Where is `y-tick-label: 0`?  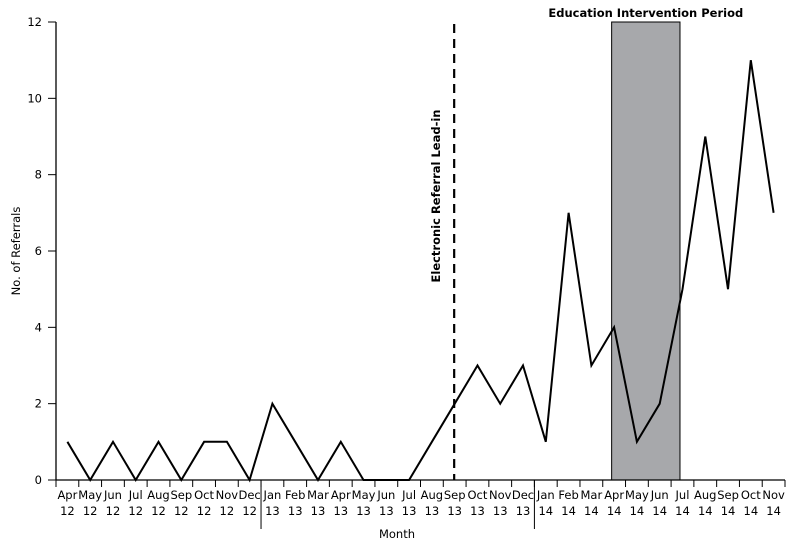 y-tick-label: 0 is located at coordinates (38, 480).